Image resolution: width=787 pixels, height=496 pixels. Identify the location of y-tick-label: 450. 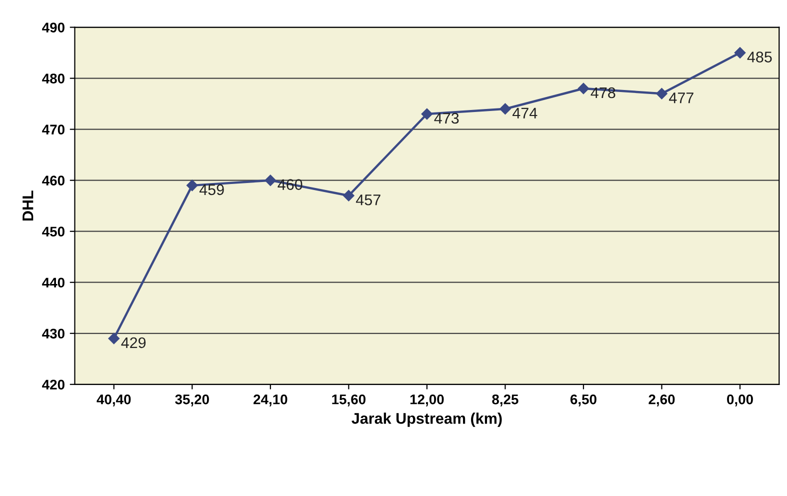
(53, 231).